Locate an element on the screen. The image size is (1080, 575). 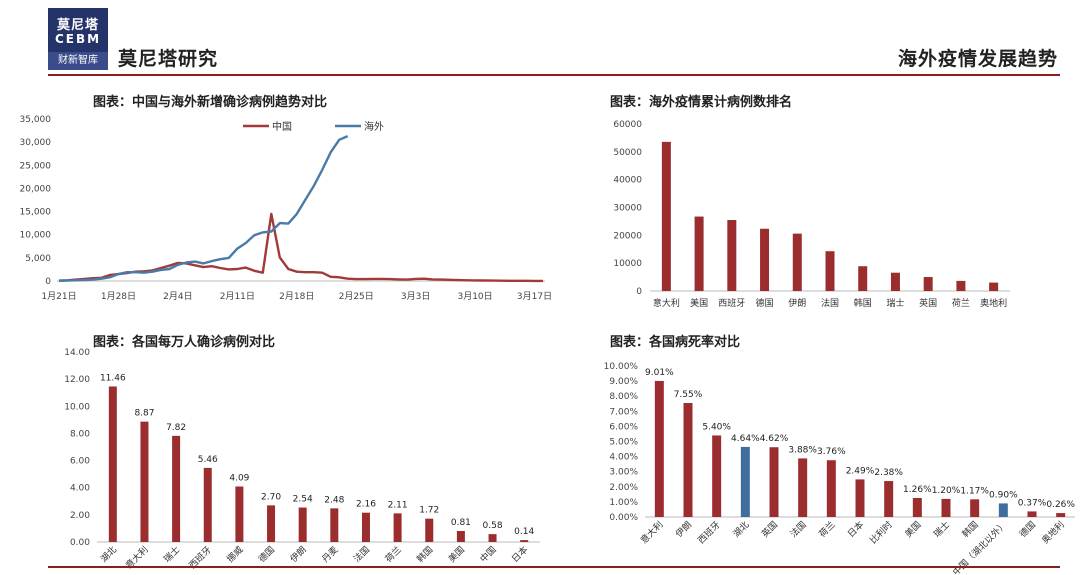
chart3-title: 图表：各国每万人确诊病例对比 is located at coordinates (184, 342).